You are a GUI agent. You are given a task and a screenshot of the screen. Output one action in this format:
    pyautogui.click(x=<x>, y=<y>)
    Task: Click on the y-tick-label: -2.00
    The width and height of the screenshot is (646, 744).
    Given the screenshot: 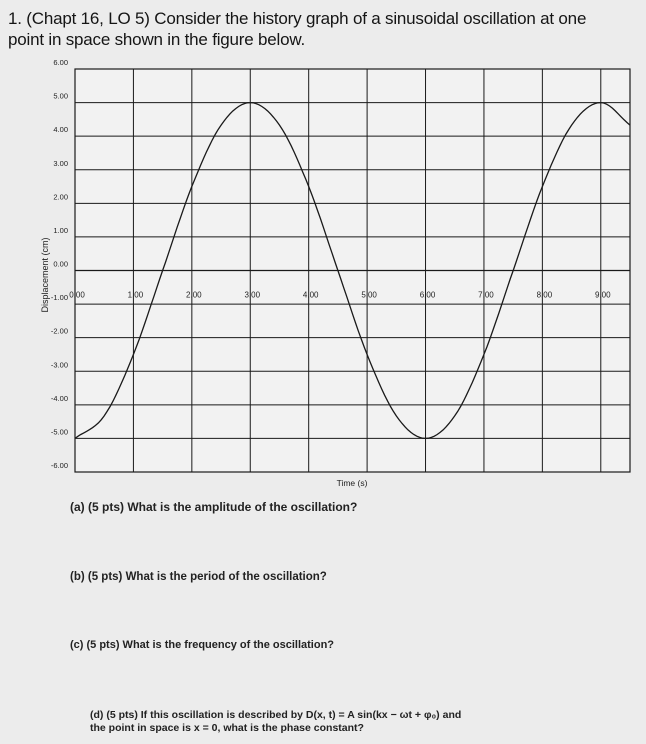 What is the action you would take?
    pyautogui.click(x=59, y=331)
    